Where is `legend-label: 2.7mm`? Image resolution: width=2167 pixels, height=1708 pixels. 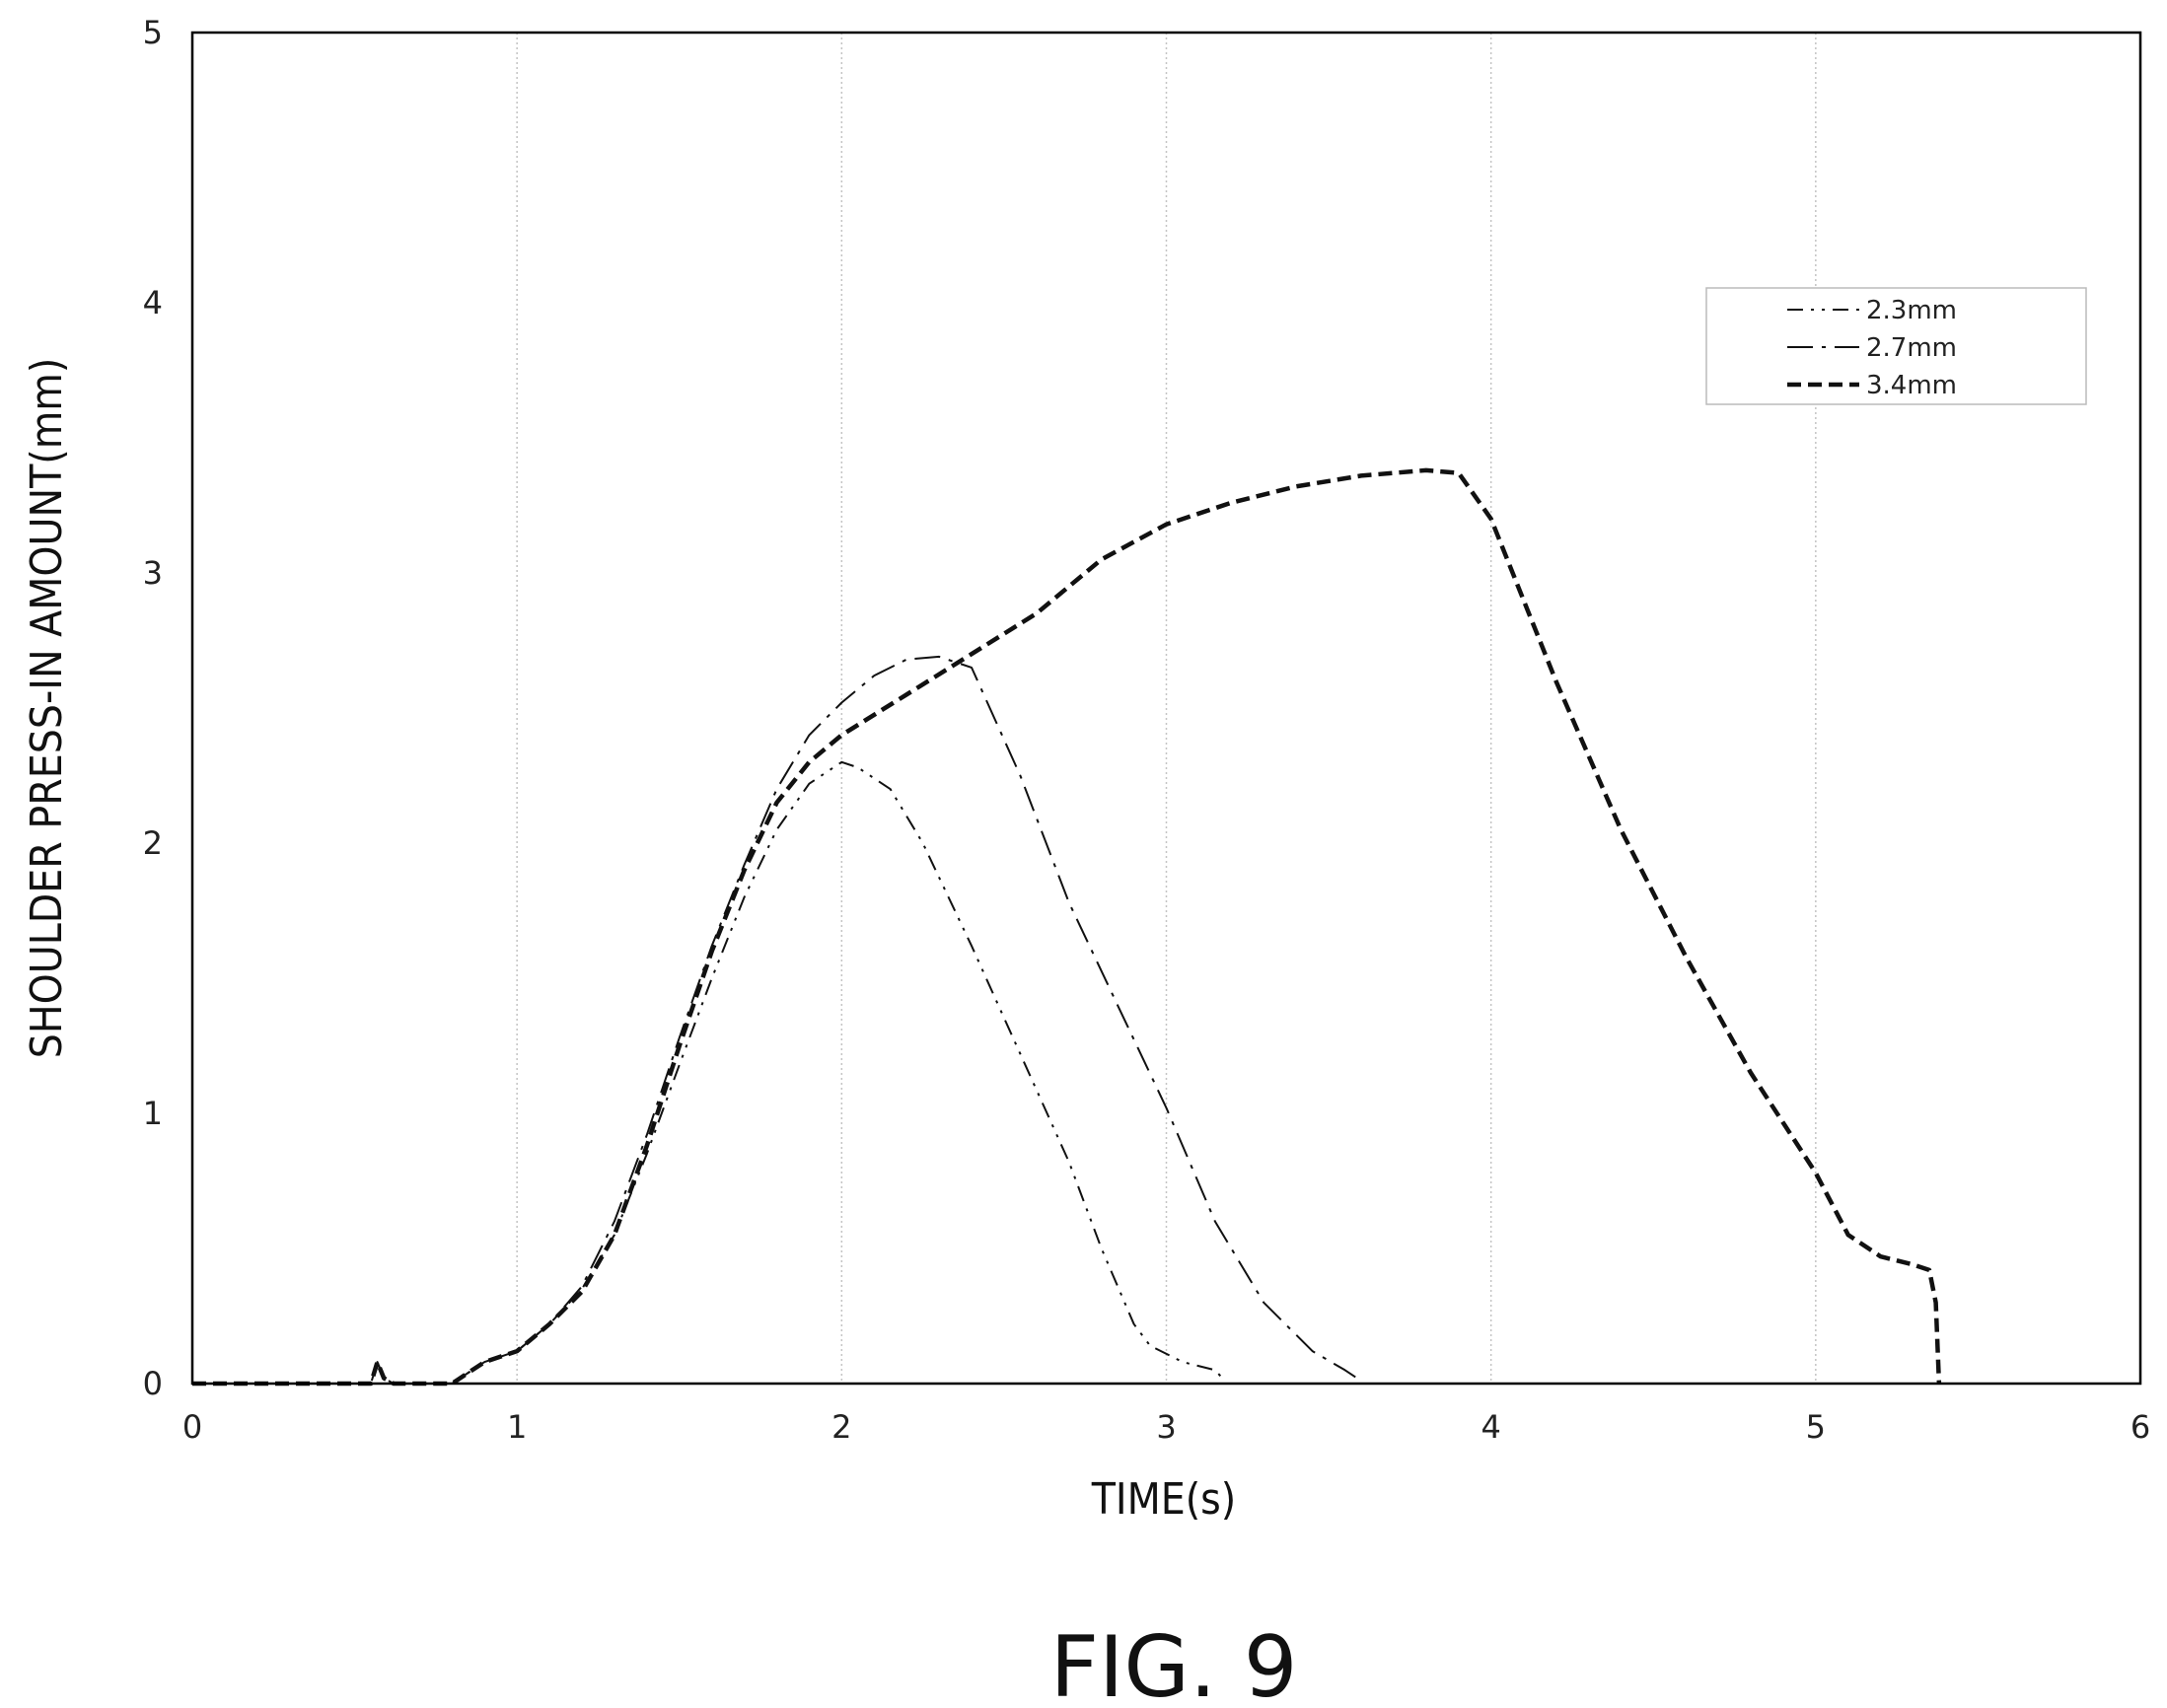 legend-label: 2.7mm is located at coordinates (1911, 348).